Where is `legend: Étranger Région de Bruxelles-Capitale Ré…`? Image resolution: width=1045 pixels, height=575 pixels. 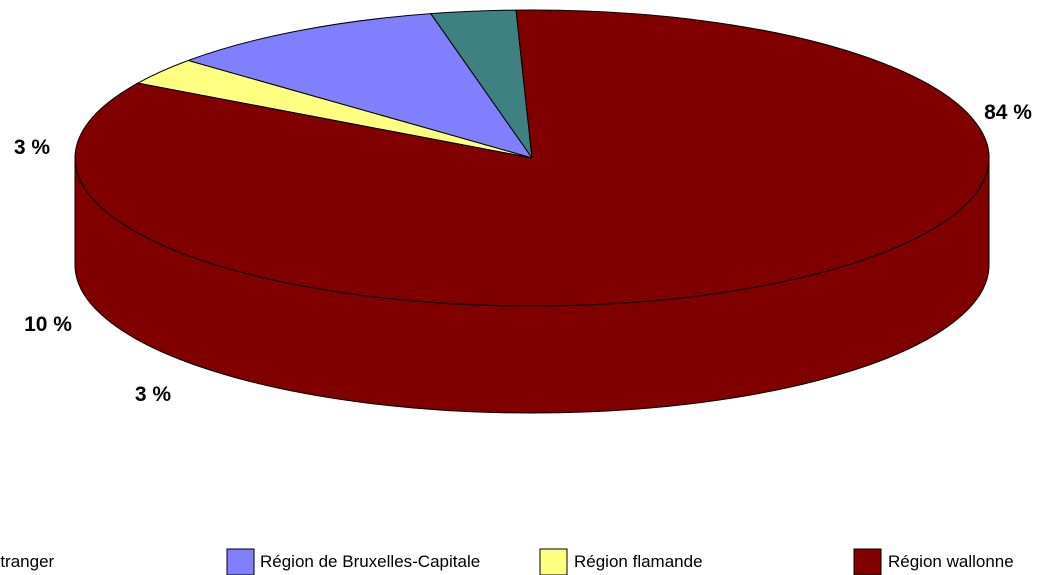
legend: Étranger Région de Bruxelles-Capitale Ré… is located at coordinates (507, 561).